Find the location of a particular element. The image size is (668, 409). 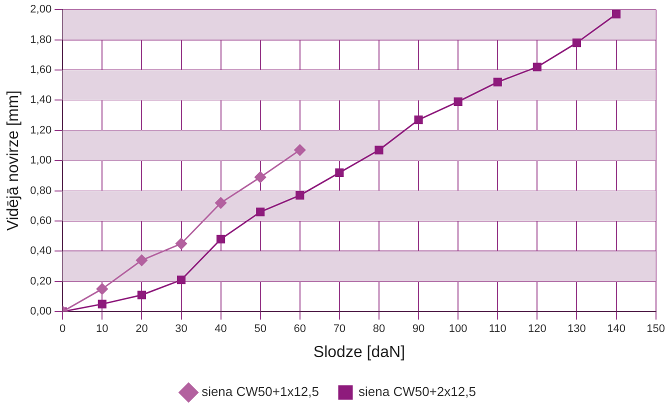

x-tick-label: 10 is located at coordinates (102, 329).